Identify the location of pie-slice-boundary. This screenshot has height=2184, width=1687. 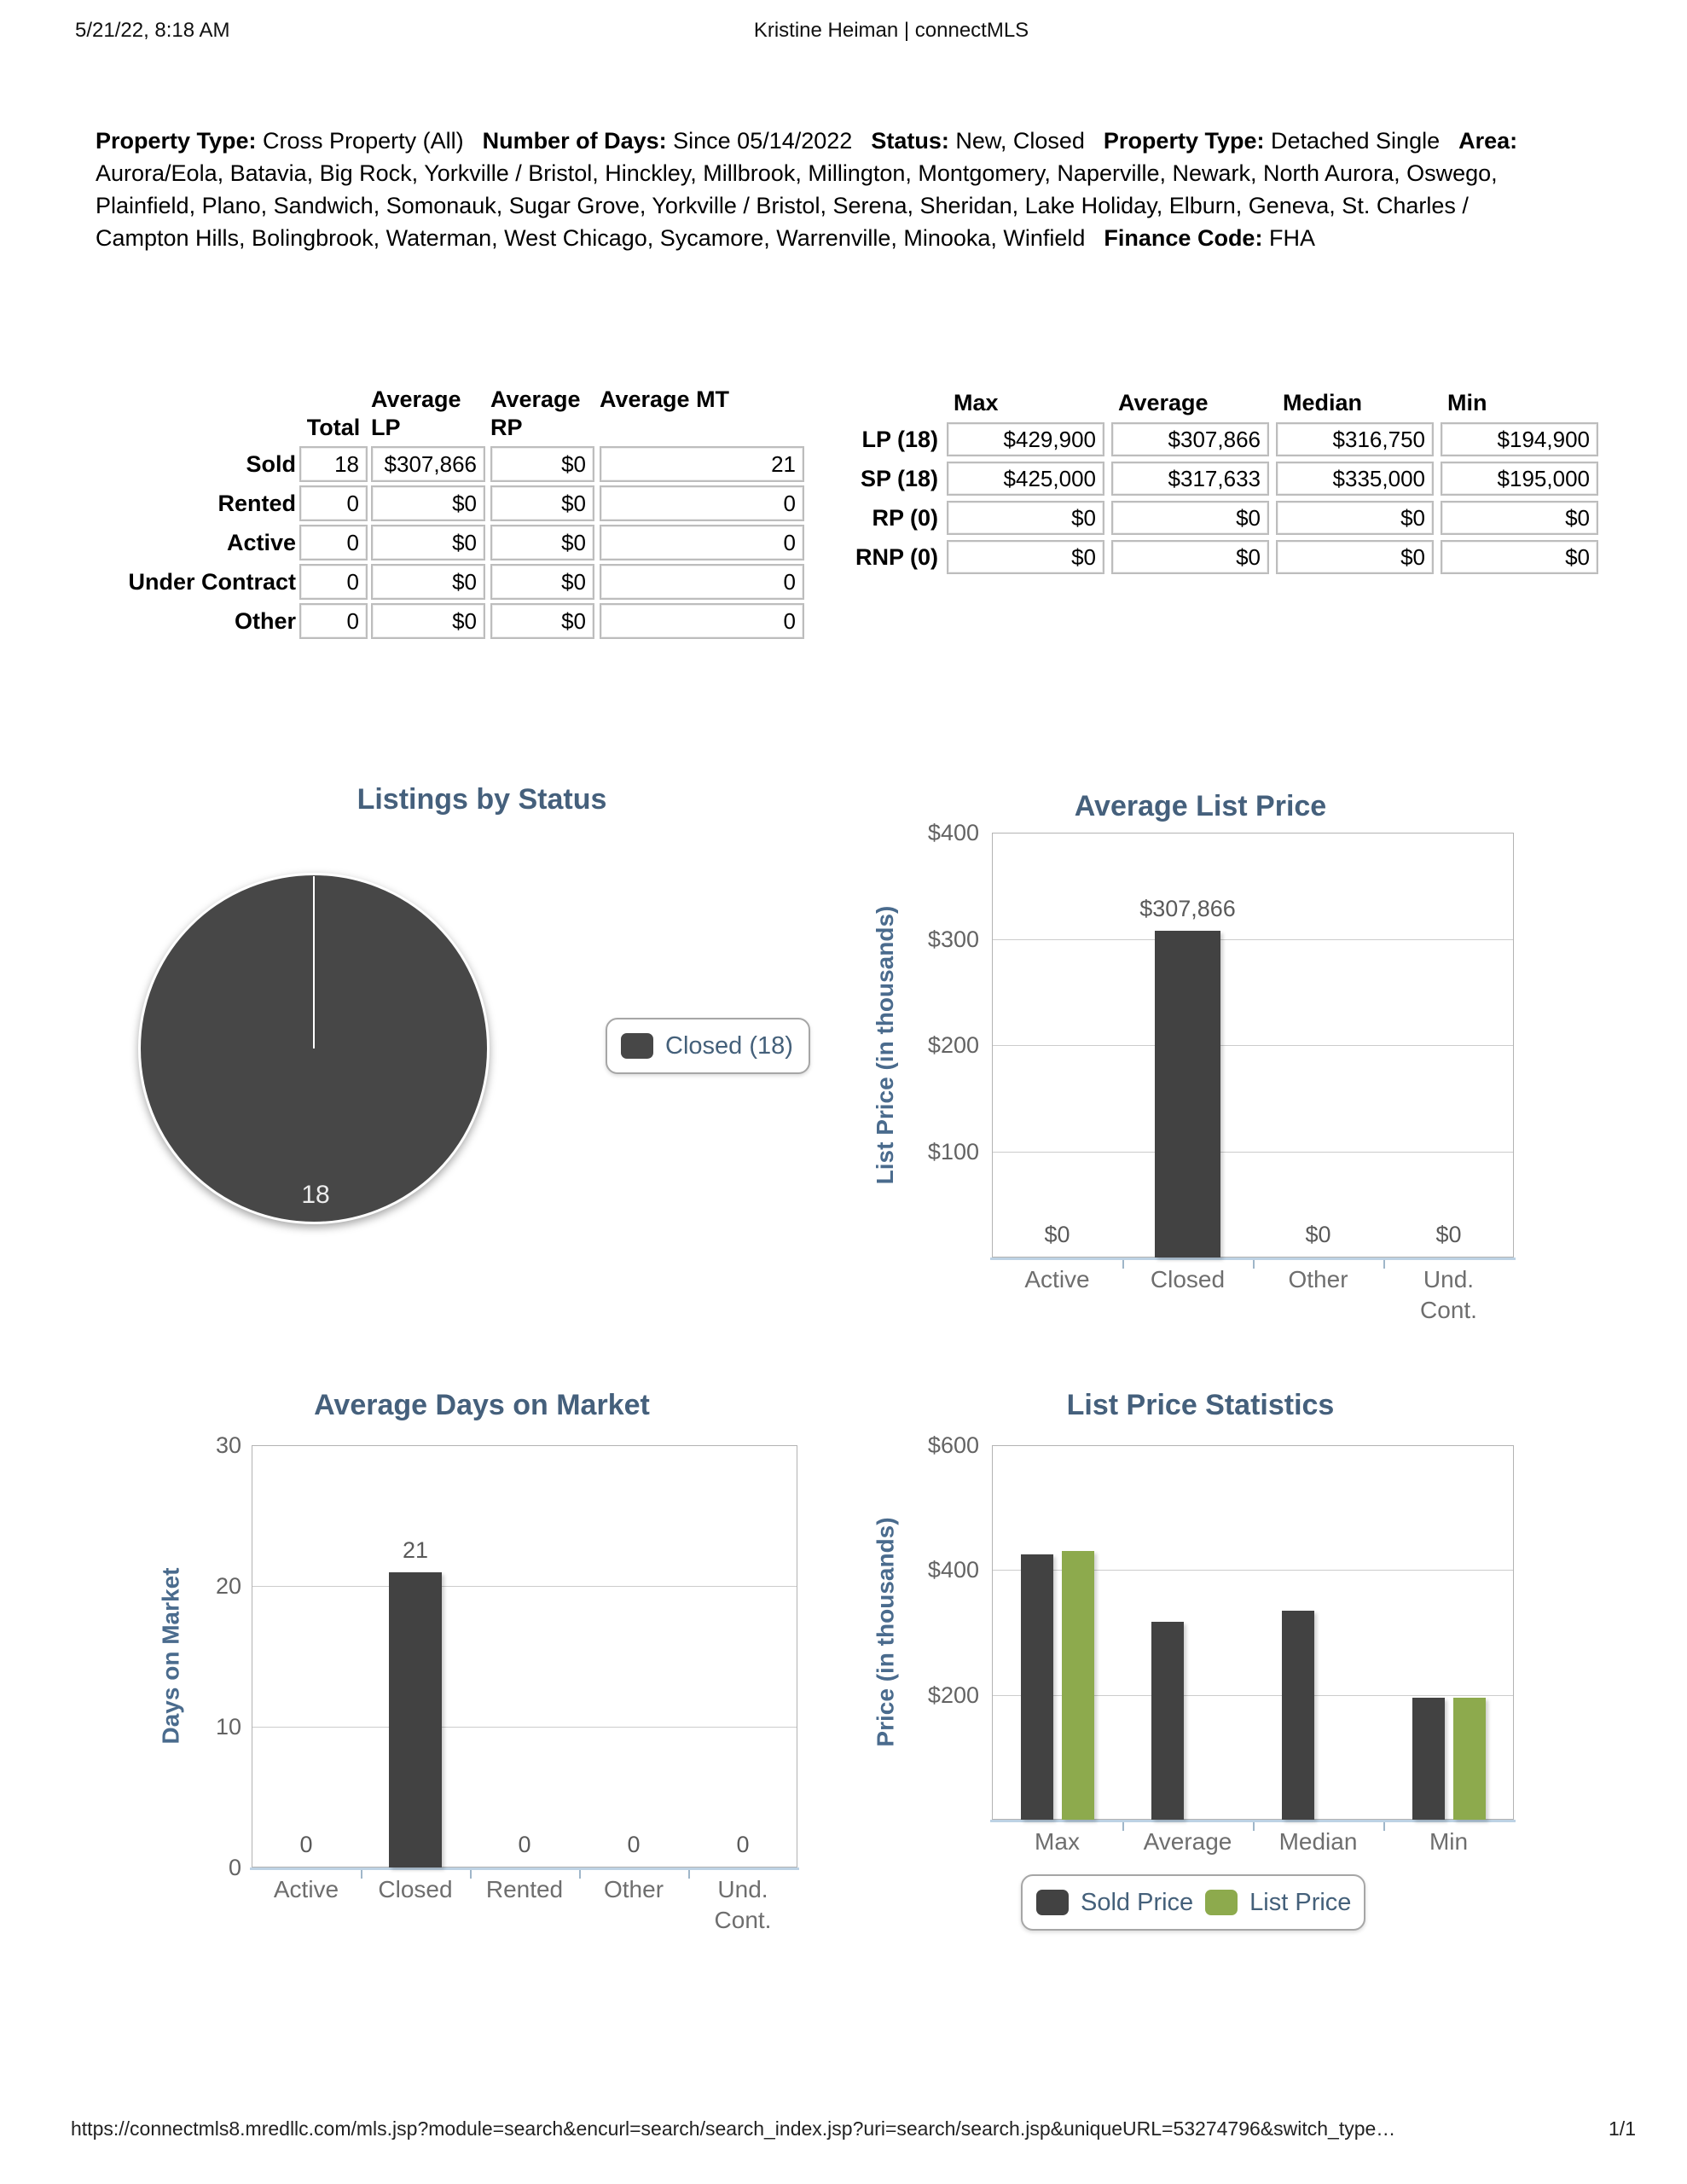
(314, 962).